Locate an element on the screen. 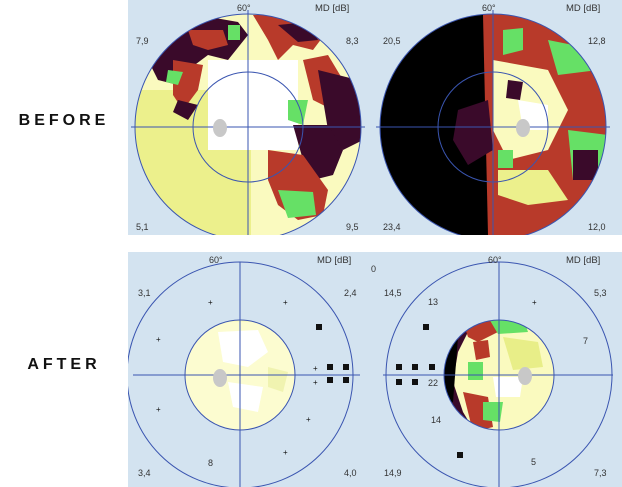 The height and width of the screenshot is (487, 622). before-right-md-label: MD [dB] is located at coordinates (583, 8).